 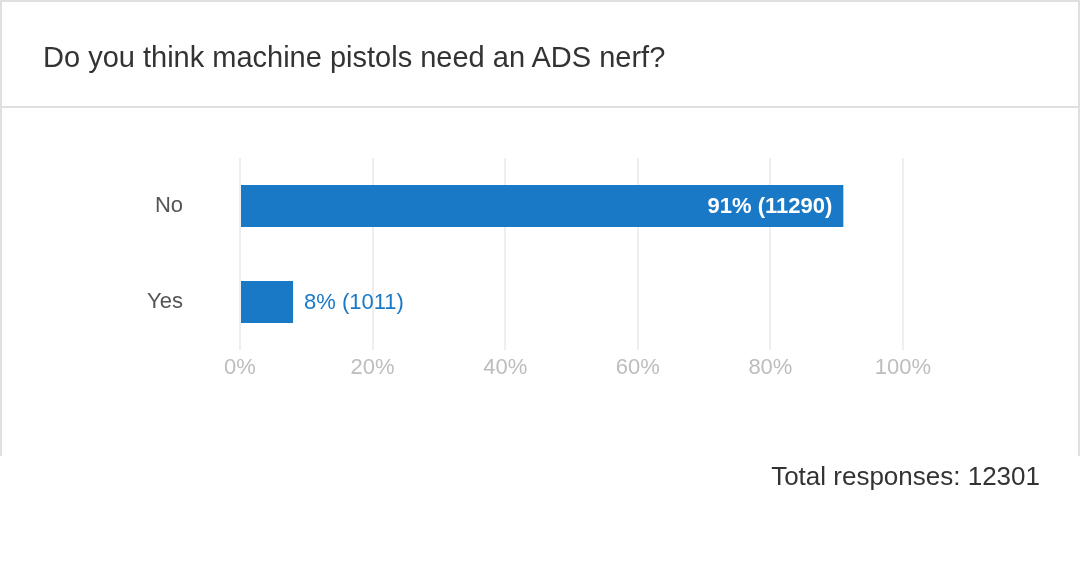 What do you see at coordinates (770, 206) in the screenshot?
I see `data-label: 91% (11290)` at bounding box center [770, 206].